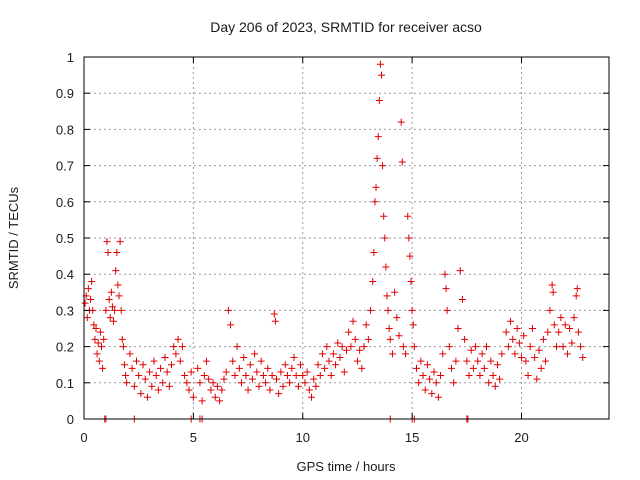 The width and height of the screenshot is (640, 480). I want to click on y-tick-label: 1, so click(70, 57).